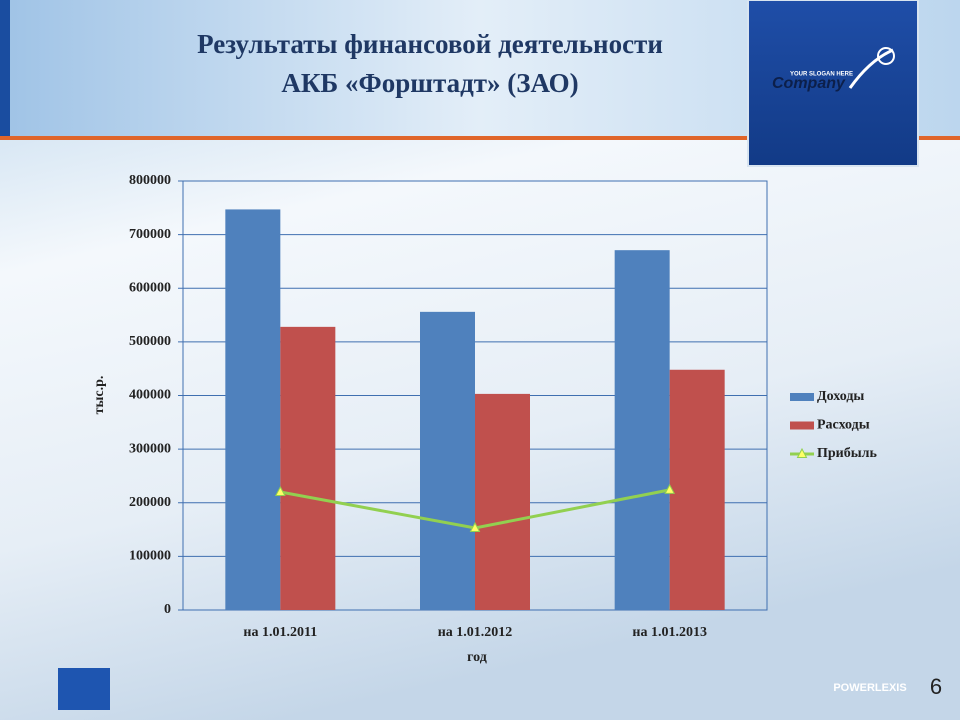 The height and width of the screenshot is (725, 960). What do you see at coordinates (480, 138) in the screenshot?
I see `header-line` at bounding box center [480, 138].